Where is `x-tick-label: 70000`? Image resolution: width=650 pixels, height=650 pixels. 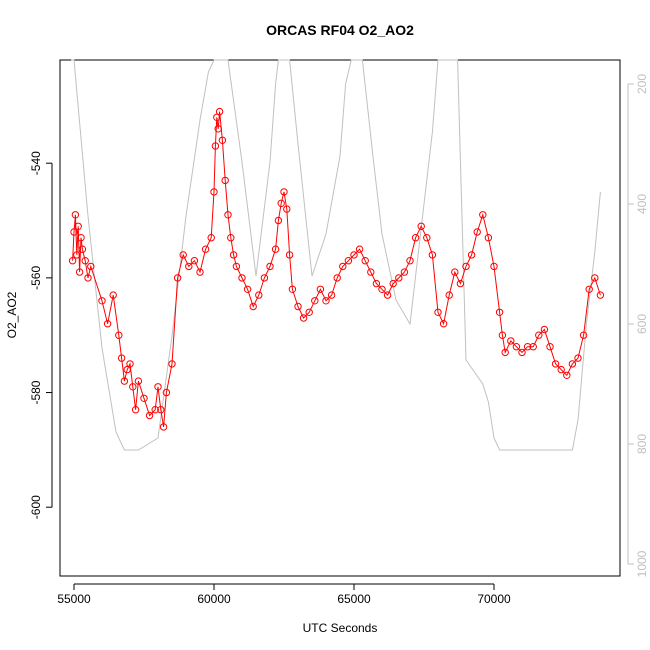
x-tick-label: 70000 is located at coordinates (494, 599).